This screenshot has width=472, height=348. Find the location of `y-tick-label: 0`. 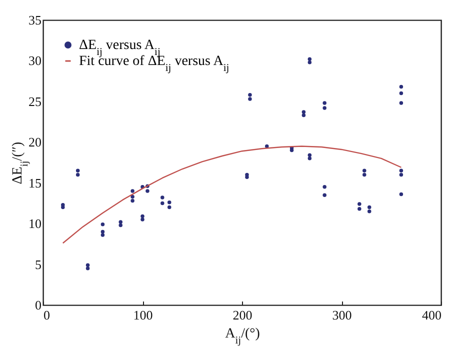

y-tick-label: 0 is located at coordinates (38, 305).